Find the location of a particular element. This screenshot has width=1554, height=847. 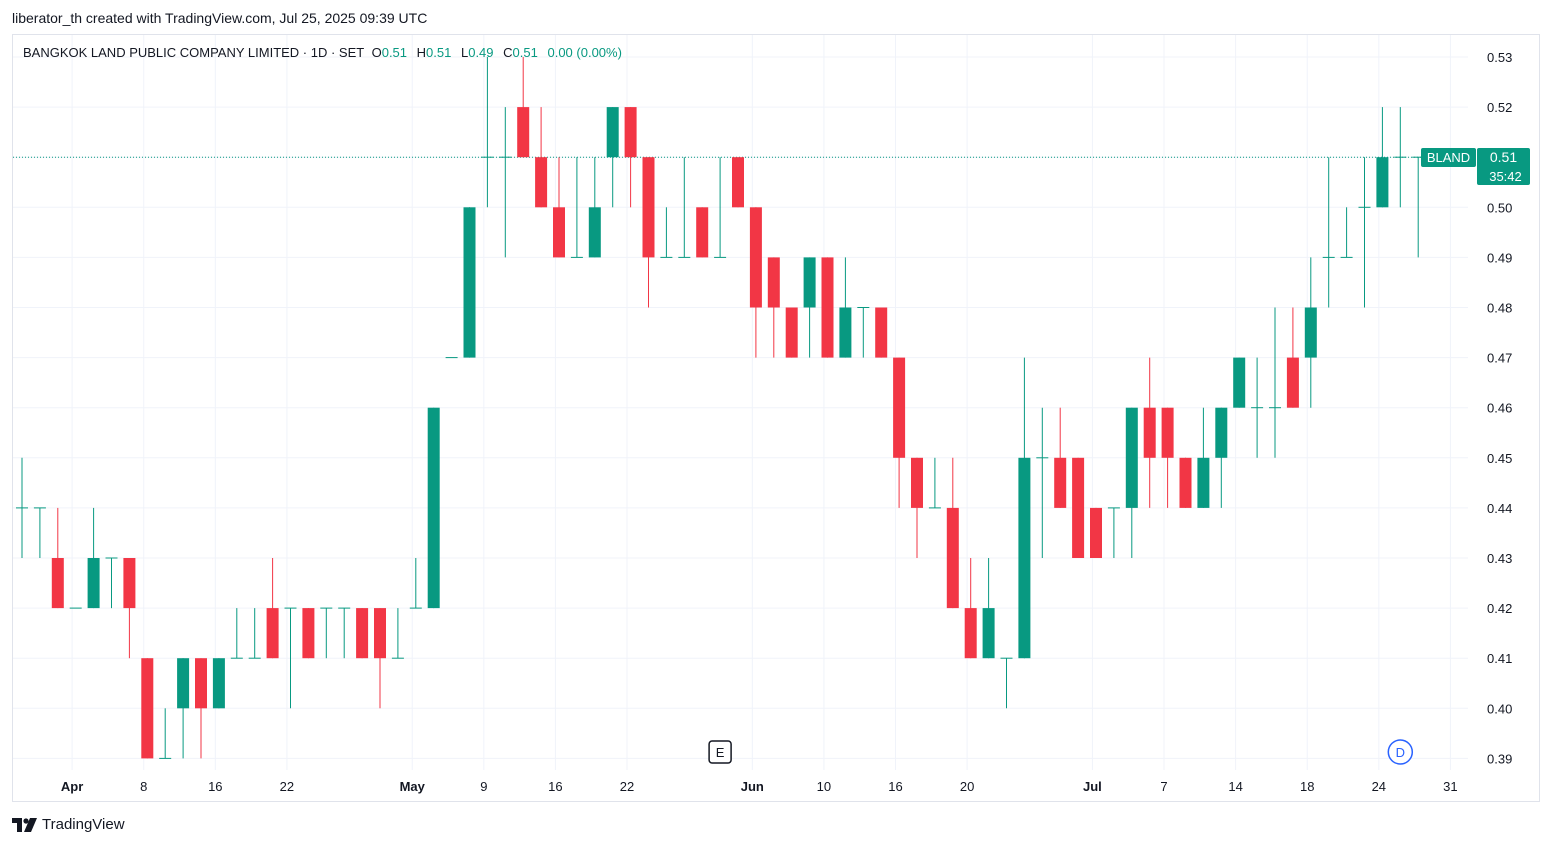

price-label: BLAND 0.51 35:42 is located at coordinates (1475, 166).